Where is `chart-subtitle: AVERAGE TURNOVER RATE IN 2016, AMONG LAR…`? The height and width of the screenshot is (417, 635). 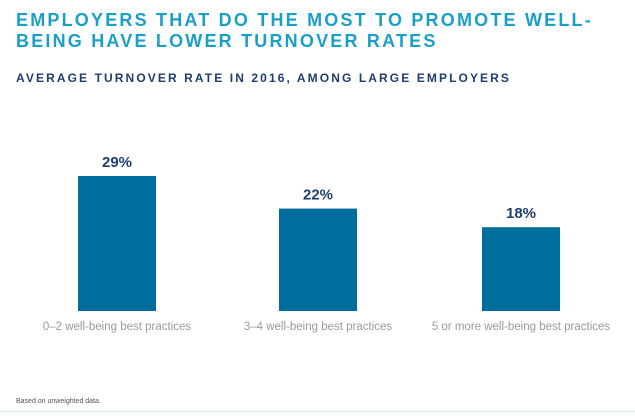
chart-subtitle: AVERAGE TURNOVER RATE IN 2016, AMONG LAR… is located at coordinates (264, 78).